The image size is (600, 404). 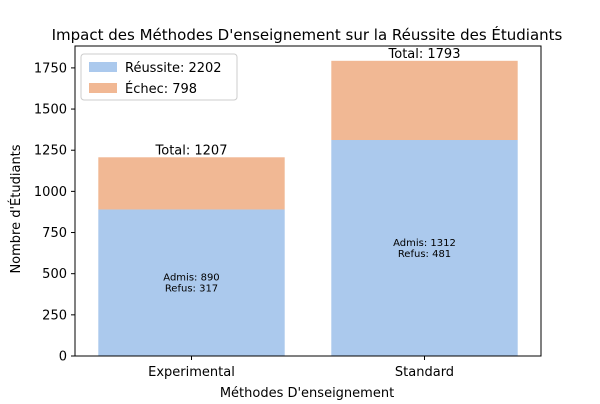 What do you see at coordinates (191, 278) in the screenshot?
I see `bar-inner-label: Admis: 890` at bounding box center [191, 278].